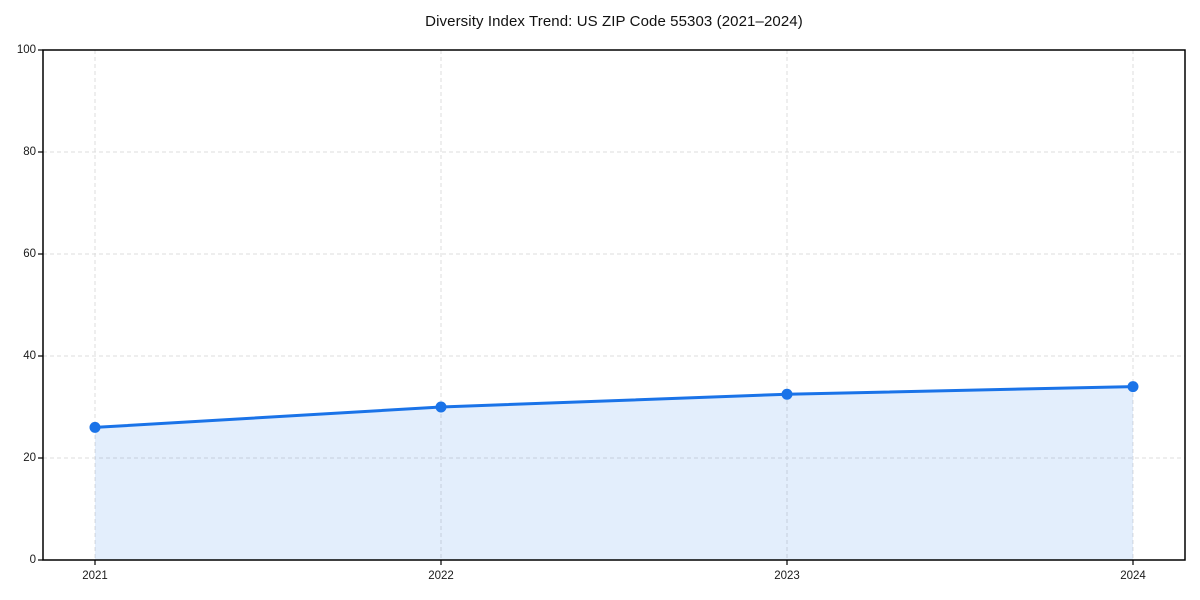 This screenshot has width=1200, height=600. I want to click on y-tick-label: 40, so click(29, 356).